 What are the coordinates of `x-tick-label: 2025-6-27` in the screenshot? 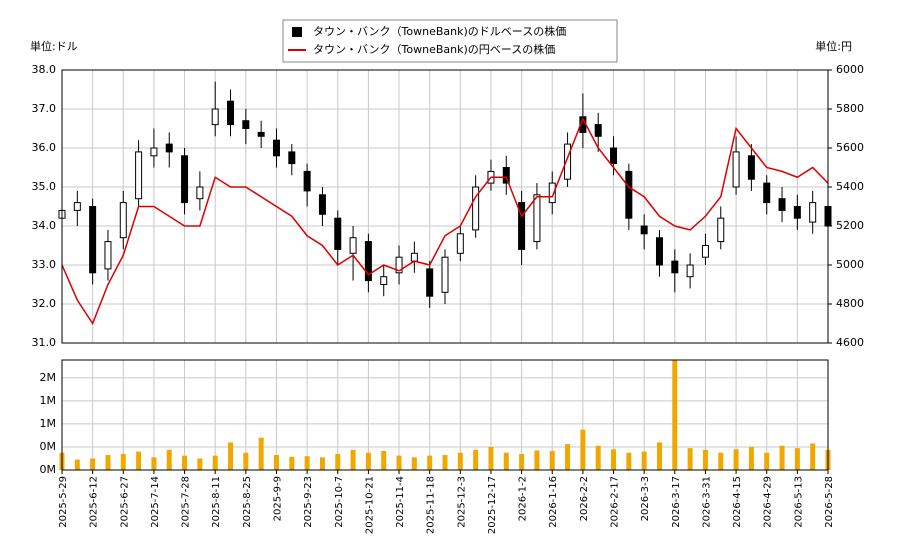 It's located at (124, 502).